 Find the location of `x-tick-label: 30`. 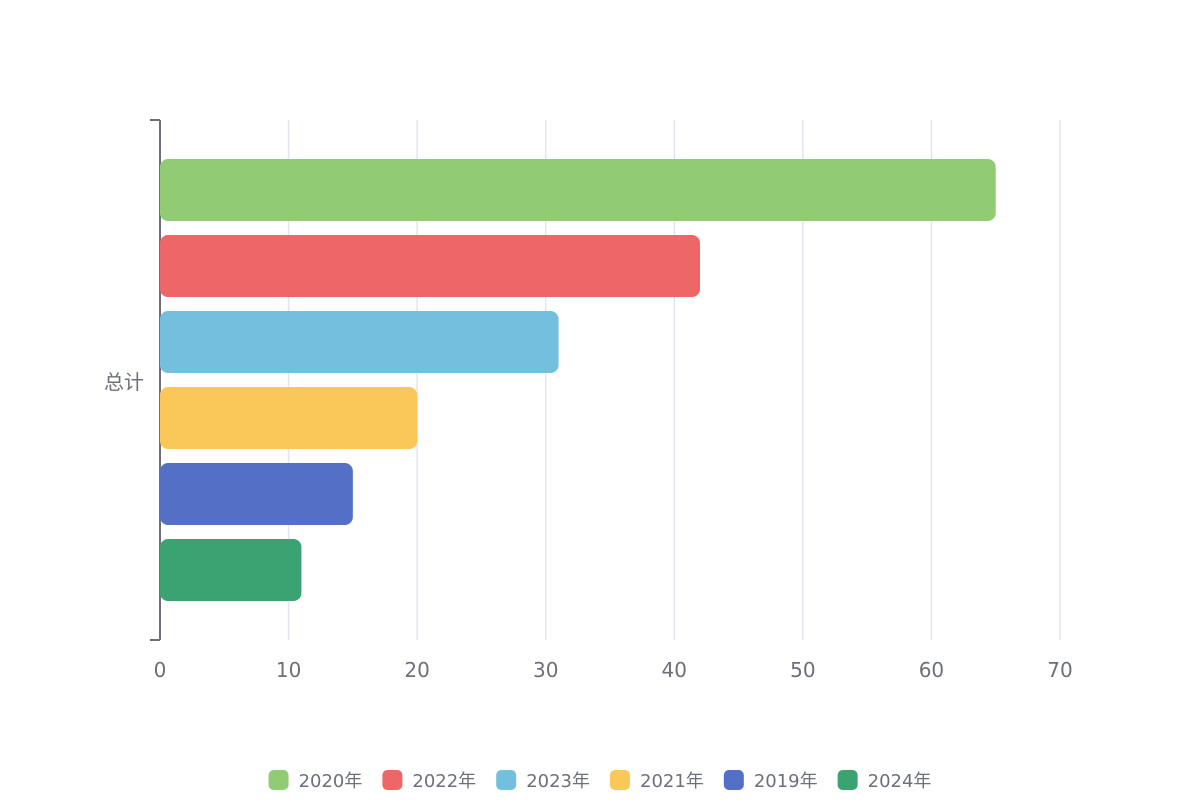

x-tick-label: 30 is located at coordinates (545, 670).